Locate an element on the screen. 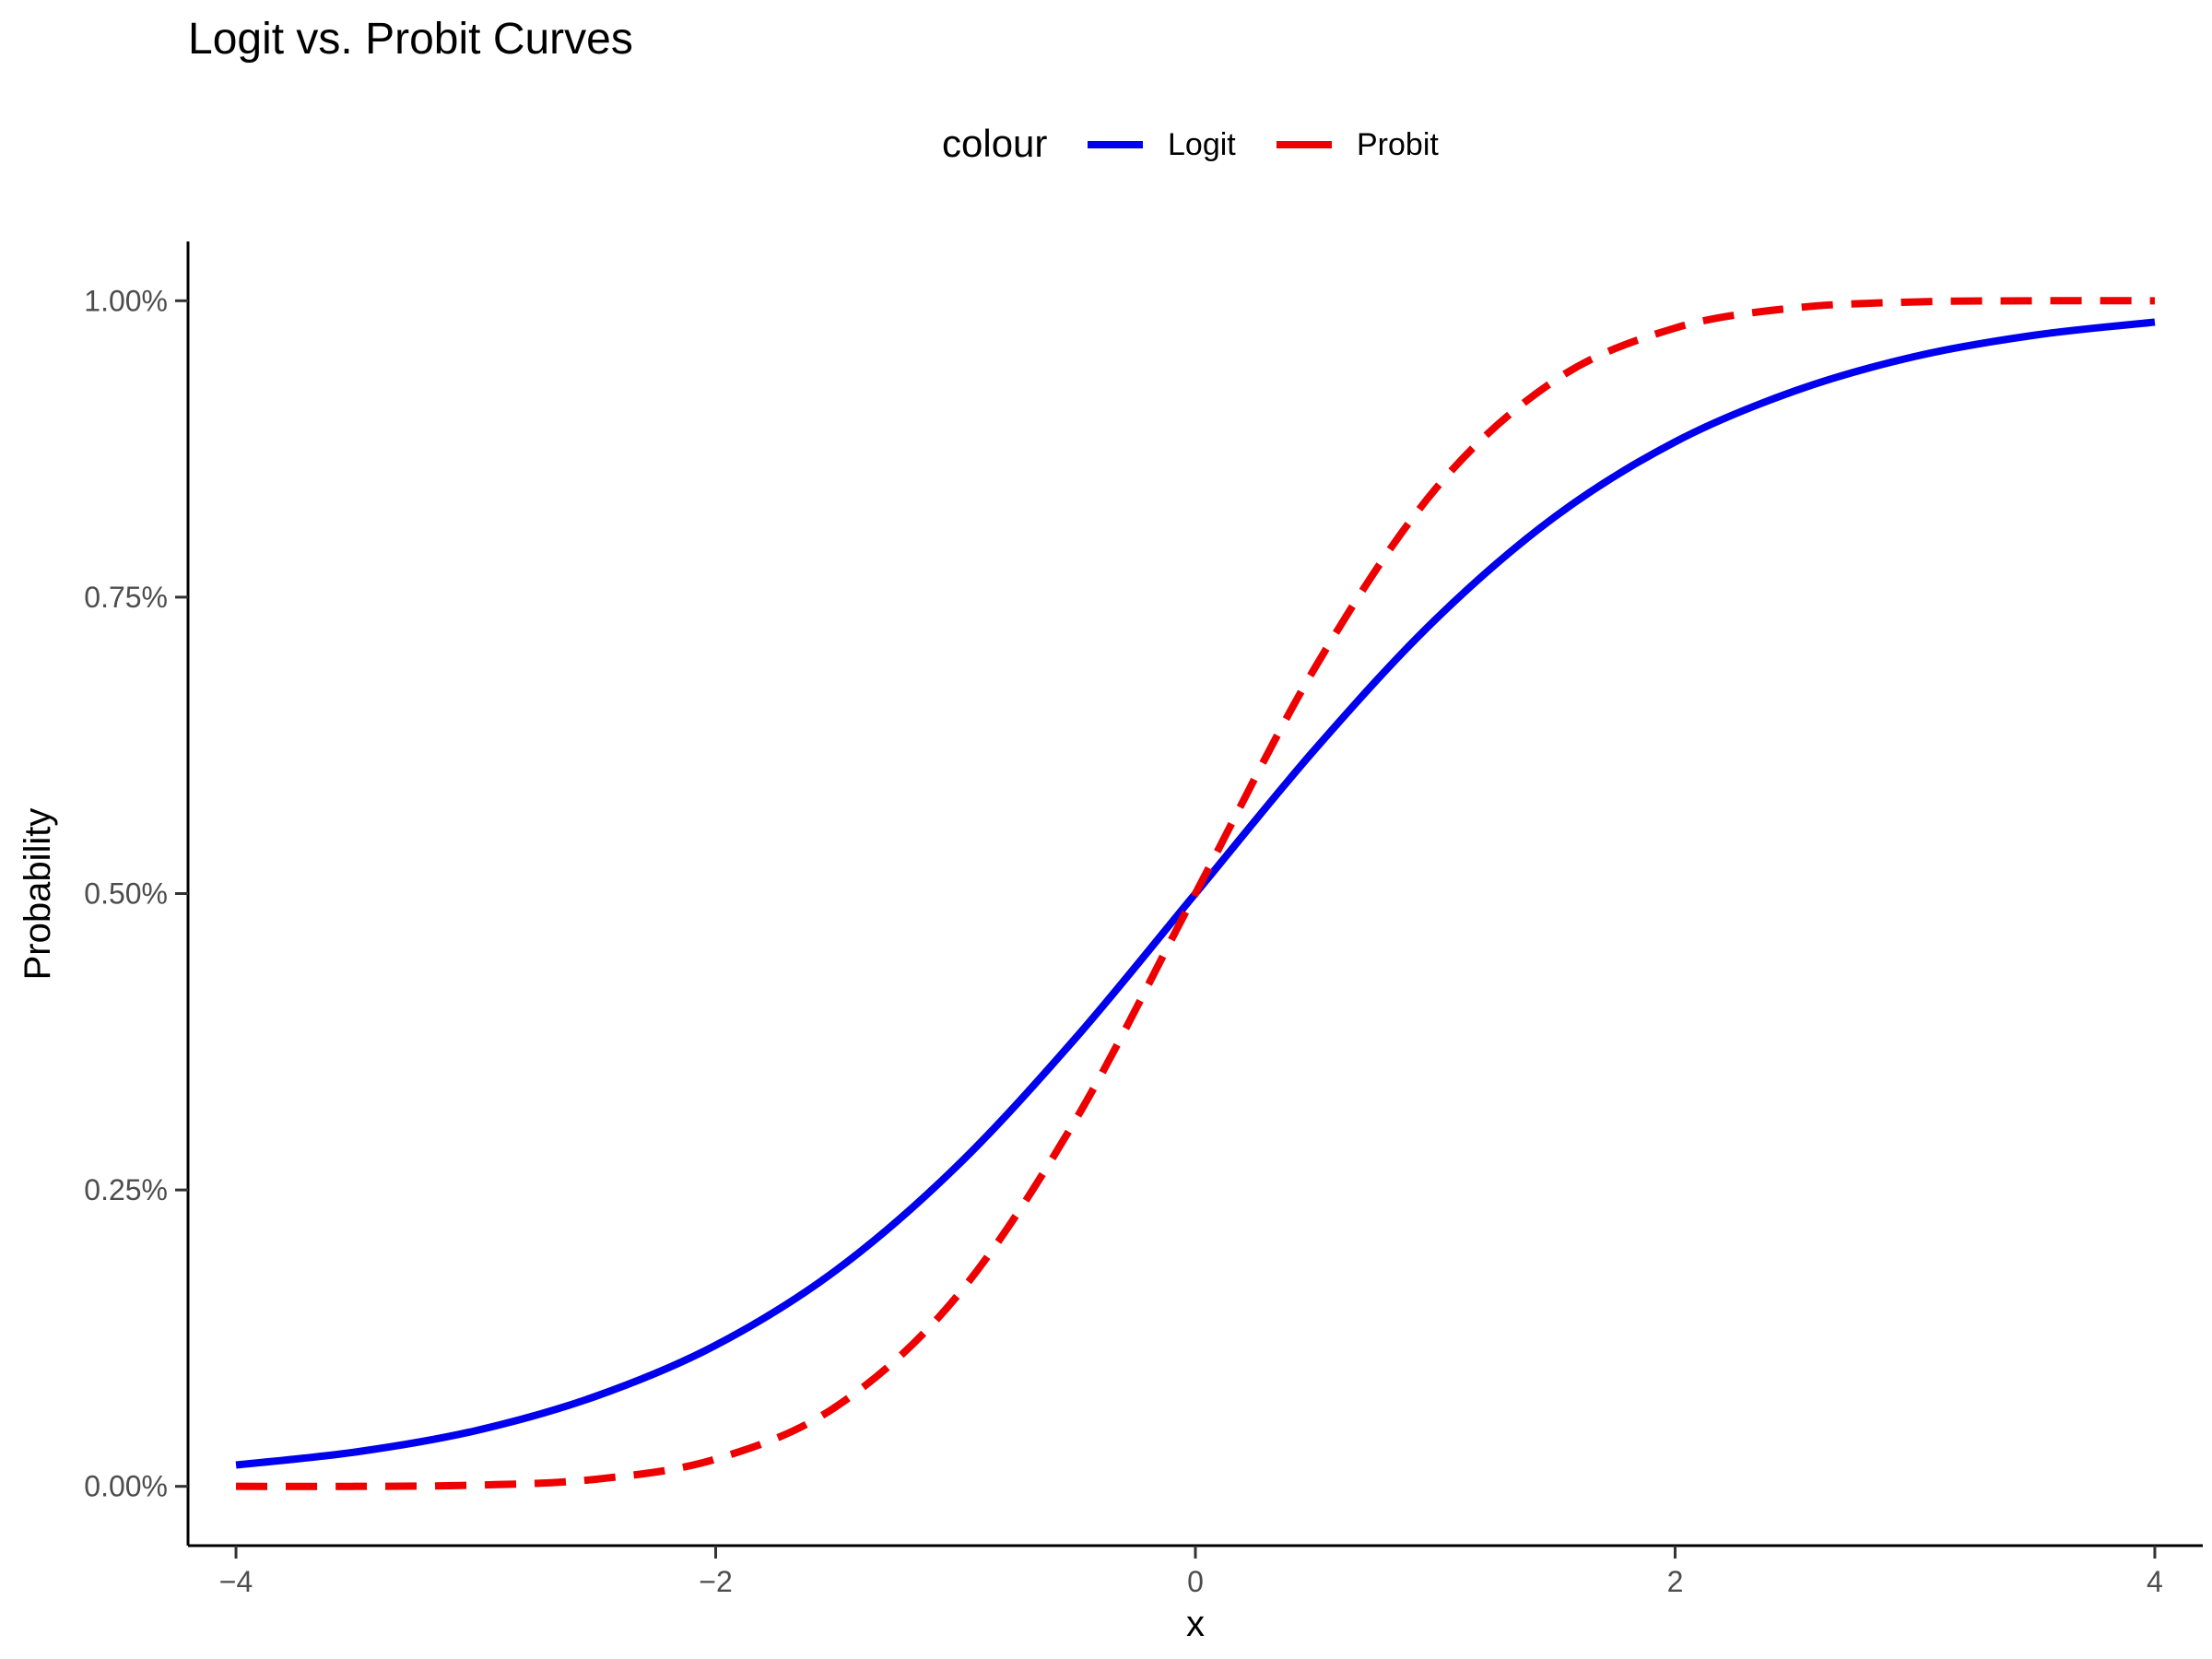 The height and width of the screenshot is (1659, 2212). x-tick-label: −2 is located at coordinates (715, 1581).